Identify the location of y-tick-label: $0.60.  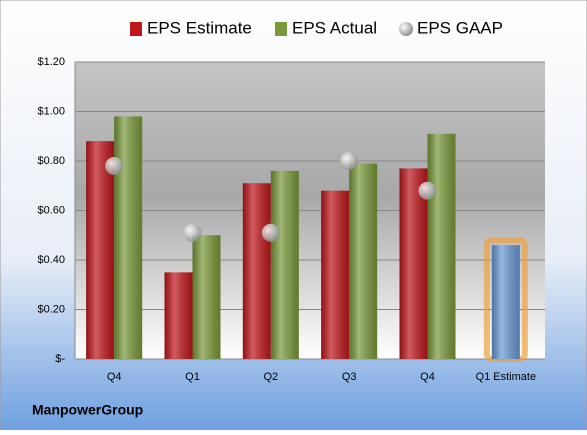
(51, 210).